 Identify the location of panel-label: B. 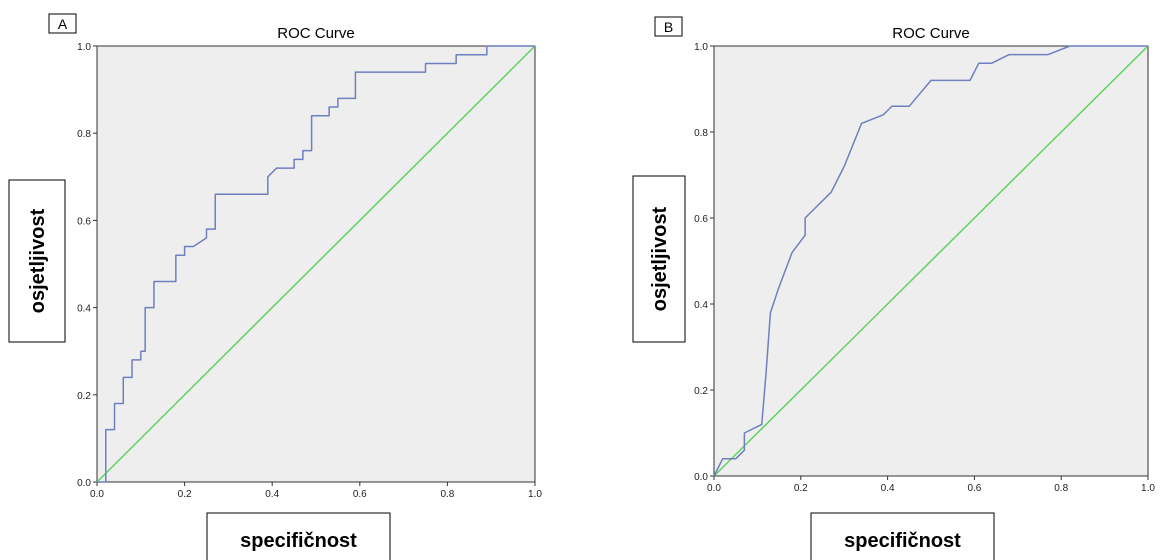
(668, 27).